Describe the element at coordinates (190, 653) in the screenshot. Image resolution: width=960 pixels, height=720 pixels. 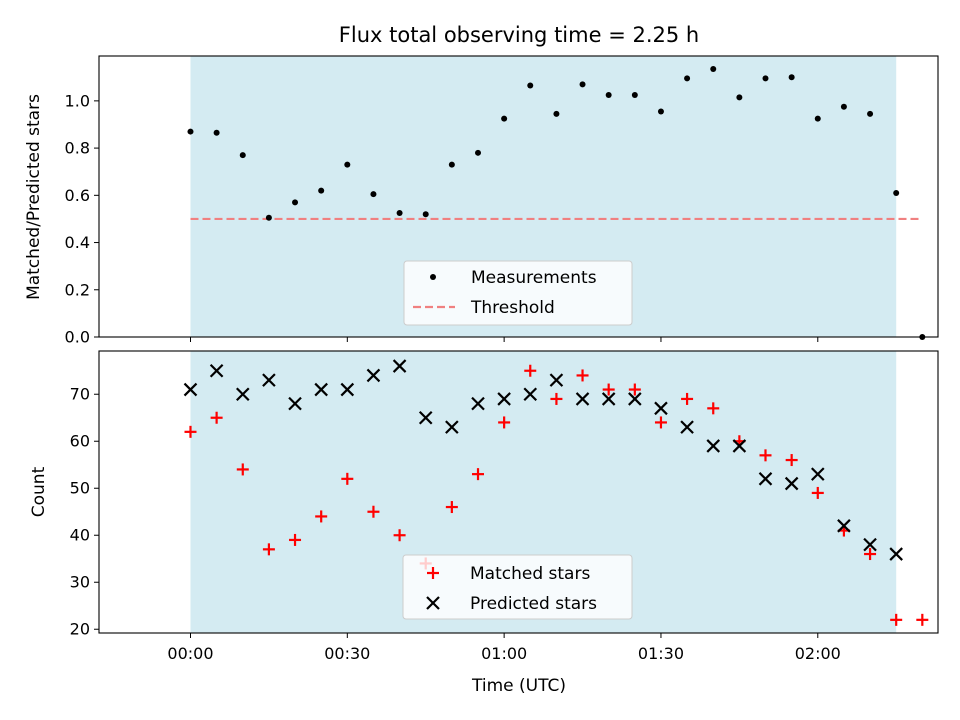
I see `x-tick-label: 00:00` at that location.